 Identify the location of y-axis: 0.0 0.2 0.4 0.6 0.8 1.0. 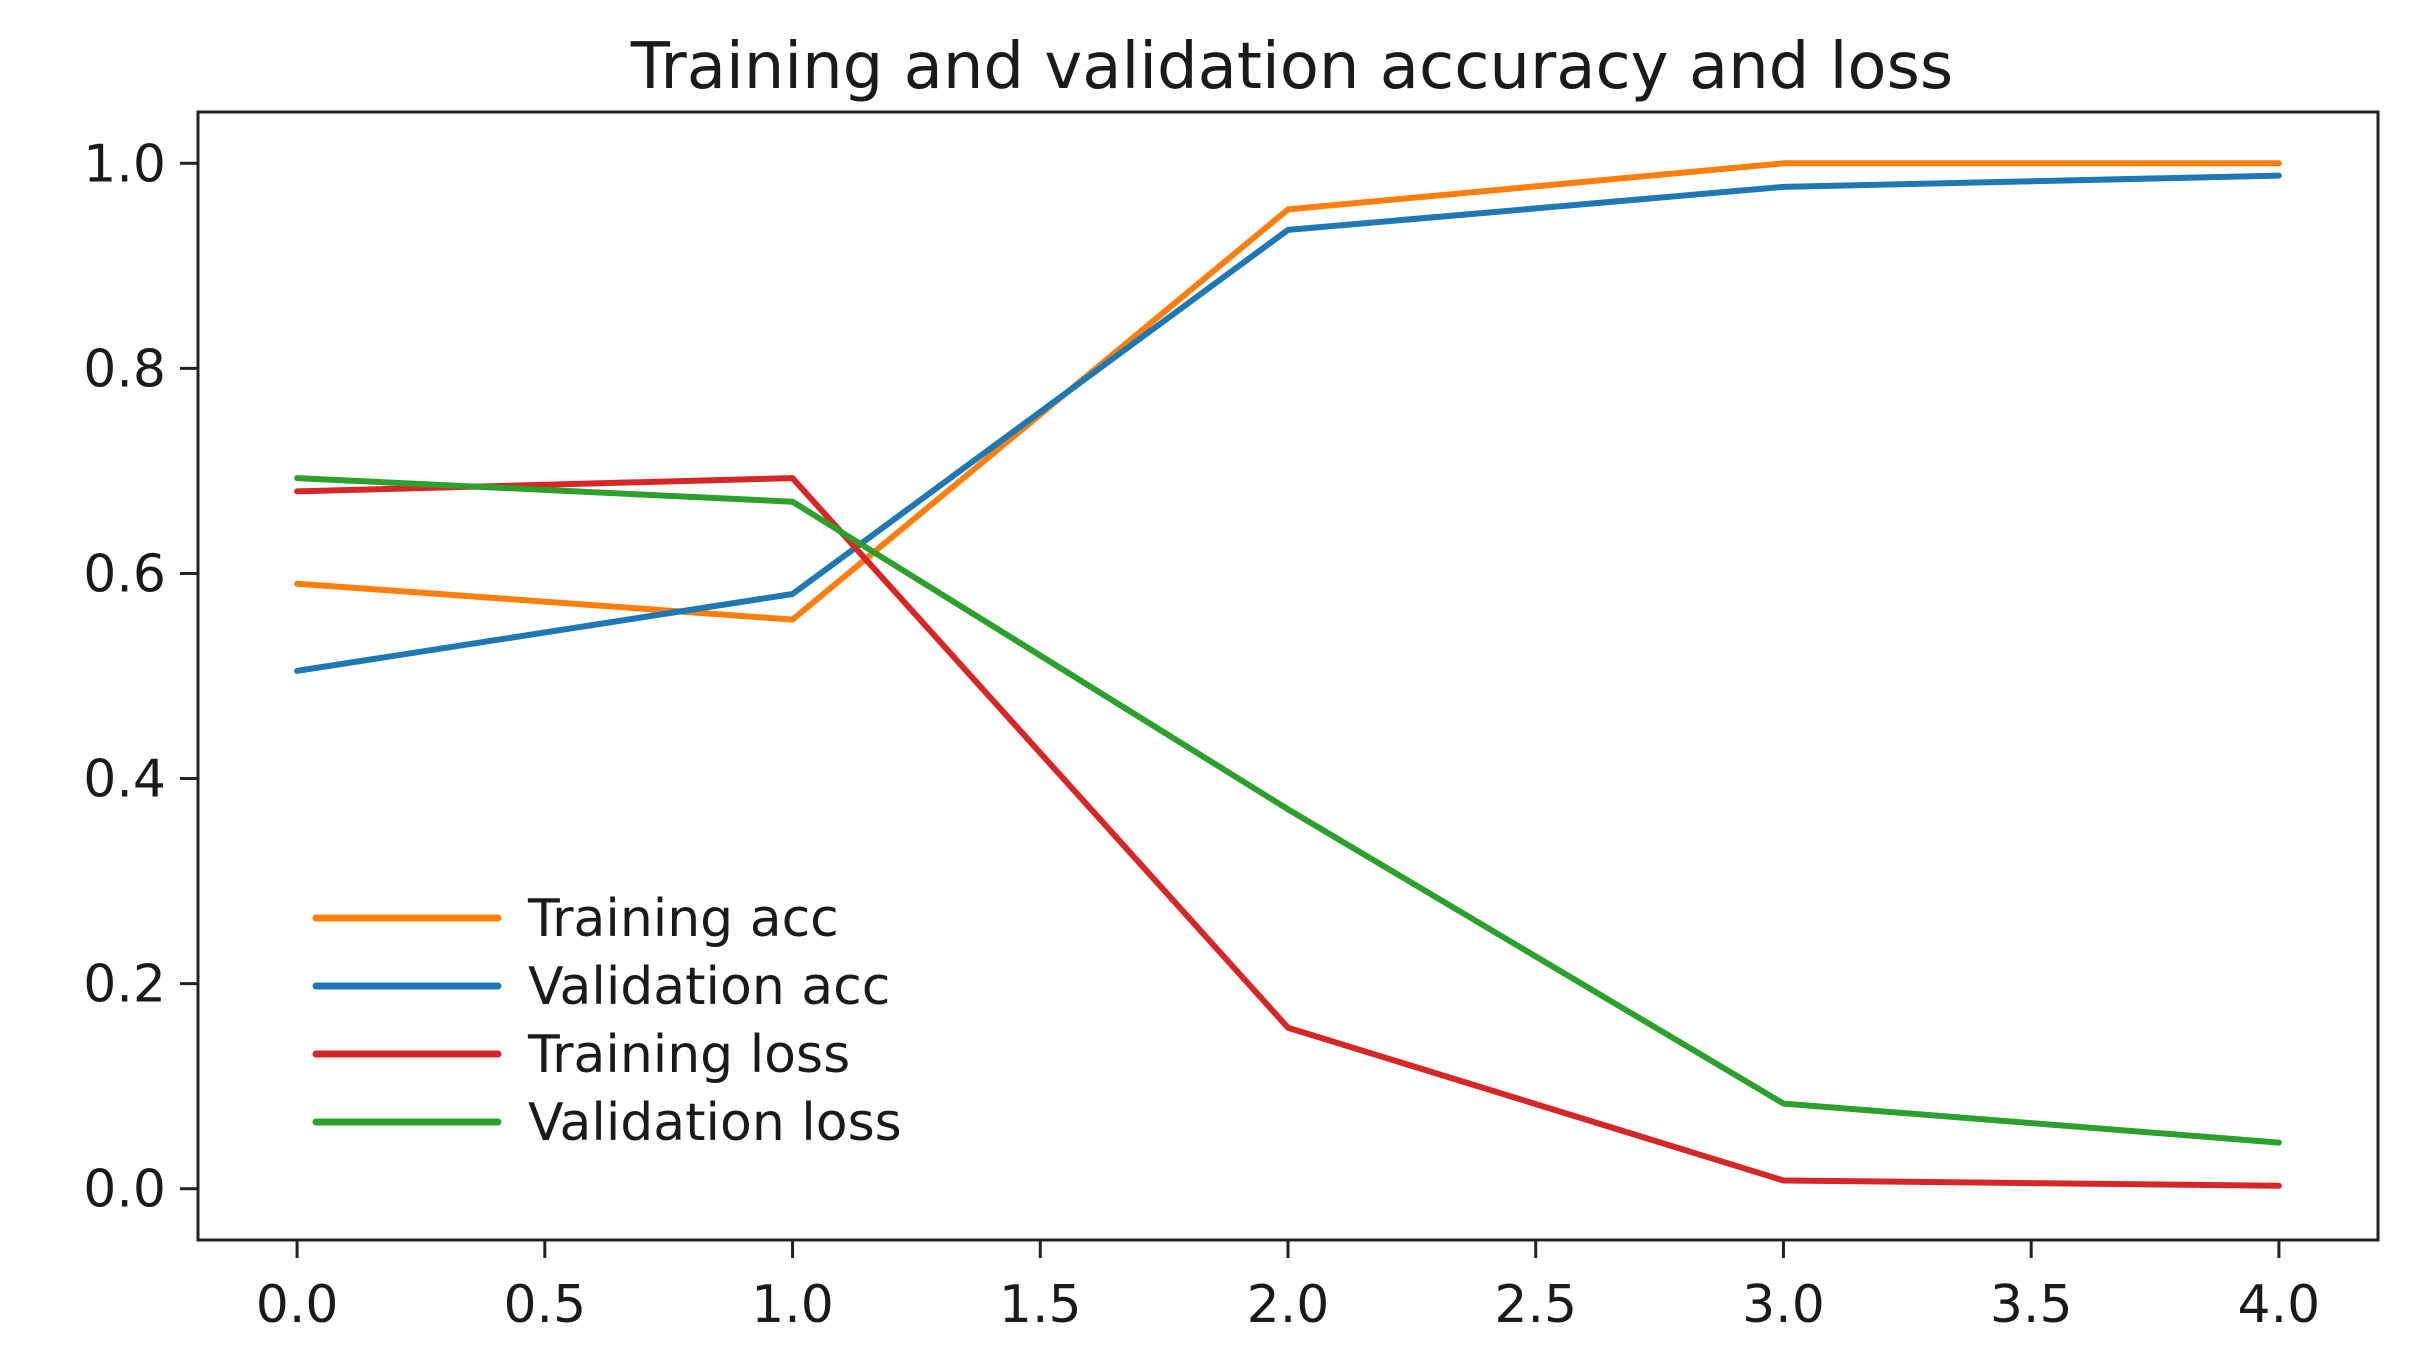
(140, 677).